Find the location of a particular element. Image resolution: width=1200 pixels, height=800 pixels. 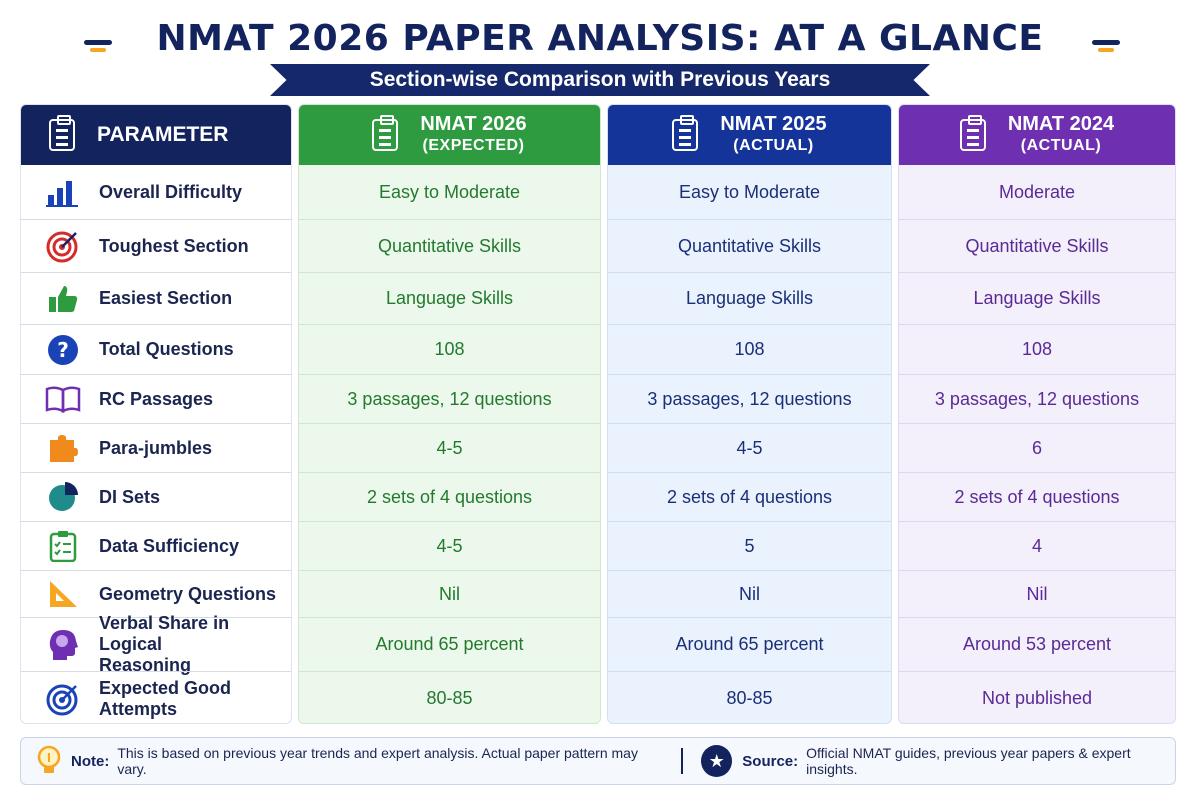

column-title: NMAT 2024 is located at coordinates (1061, 124).